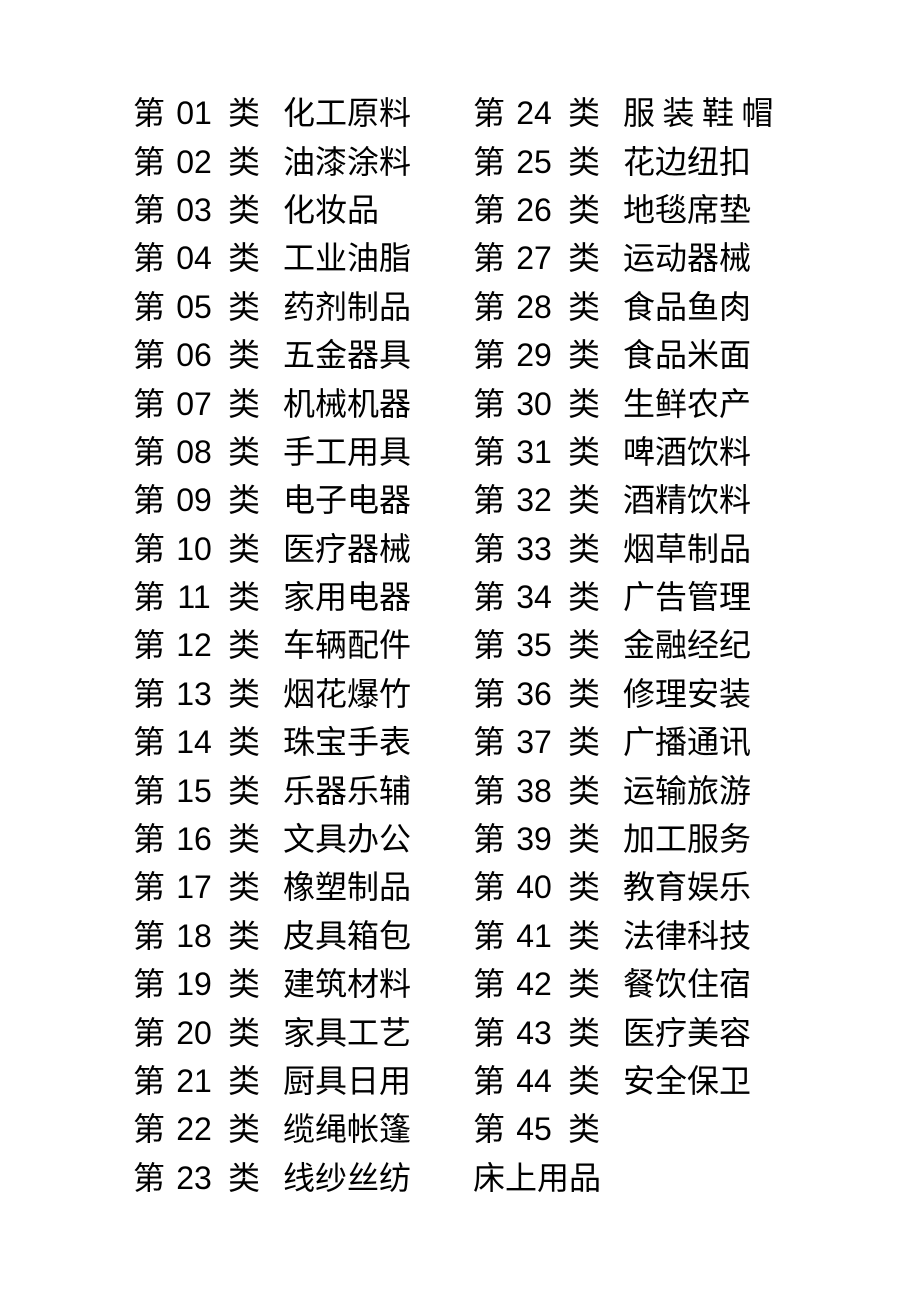 The image size is (920, 1303). Describe the element at coordinates (194, 548) in the screenshot. I see `class-number: 10` at that location.